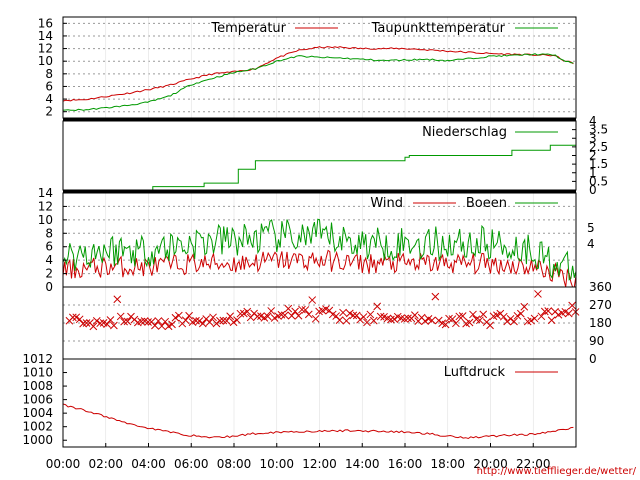 The image size is (640, 480). Describe the element at coordinates (63, 464) in the screenshot. I see `x-tick-label: 00:00` at that location.